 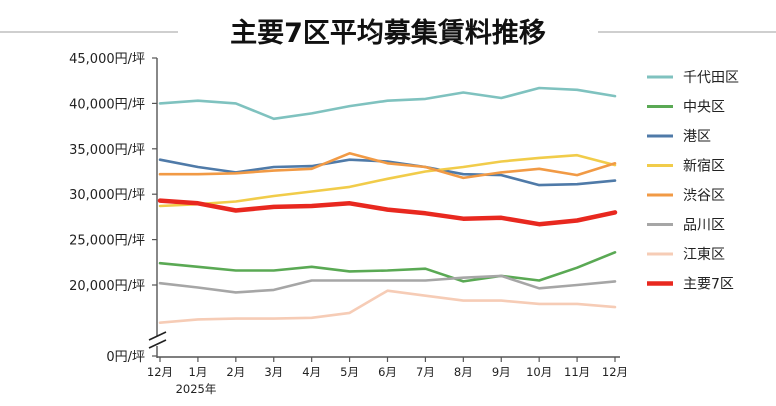 I want to click on x-tick-label: 1月, so click(x=198, y=372).